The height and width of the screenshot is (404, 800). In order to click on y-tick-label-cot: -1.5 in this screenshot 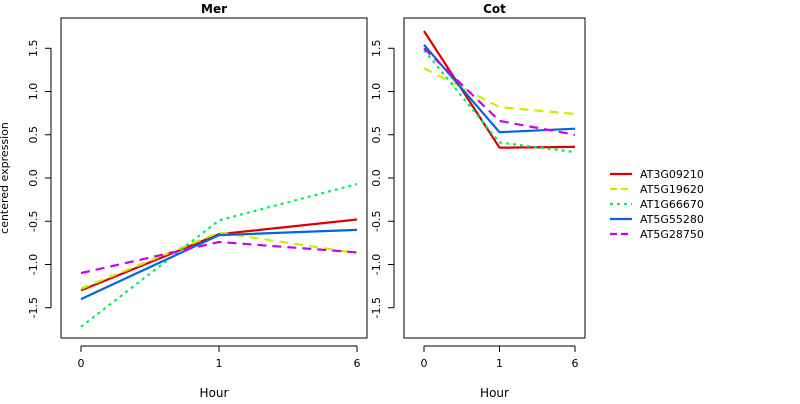, I will do `click(376, 307)`.